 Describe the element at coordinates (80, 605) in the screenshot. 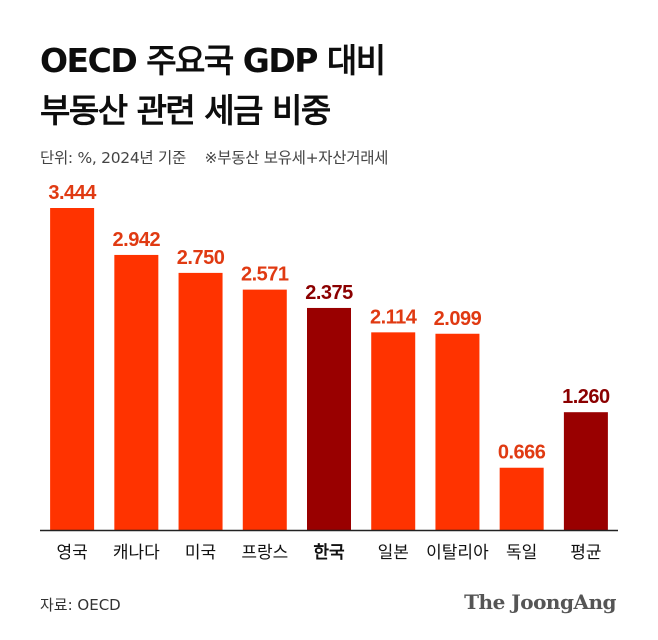

I see `source-note: 자료: OECD` at that location.